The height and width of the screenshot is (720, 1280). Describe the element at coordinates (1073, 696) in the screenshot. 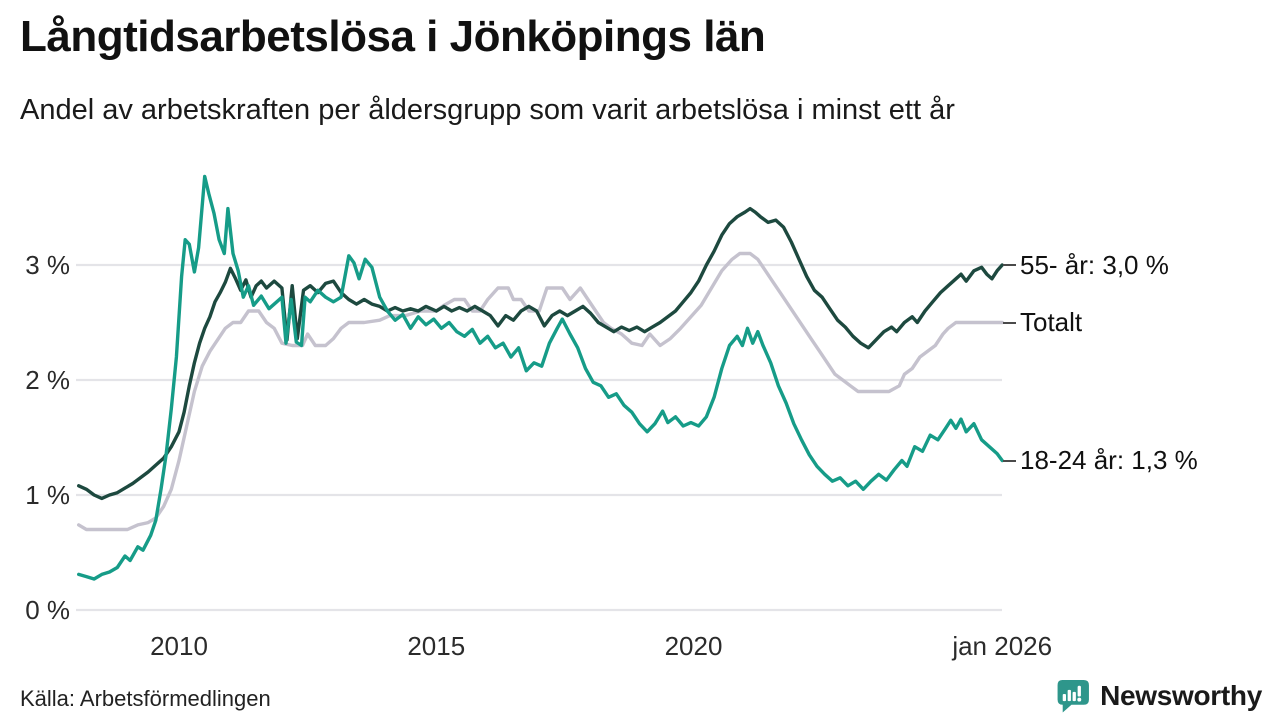

I see `newsworthy-icon` at that location.